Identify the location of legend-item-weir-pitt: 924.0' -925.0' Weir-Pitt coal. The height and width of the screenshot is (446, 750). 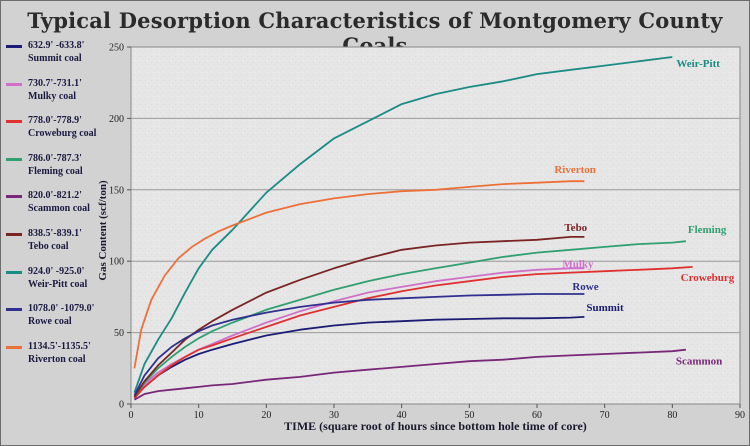
(57, 285).